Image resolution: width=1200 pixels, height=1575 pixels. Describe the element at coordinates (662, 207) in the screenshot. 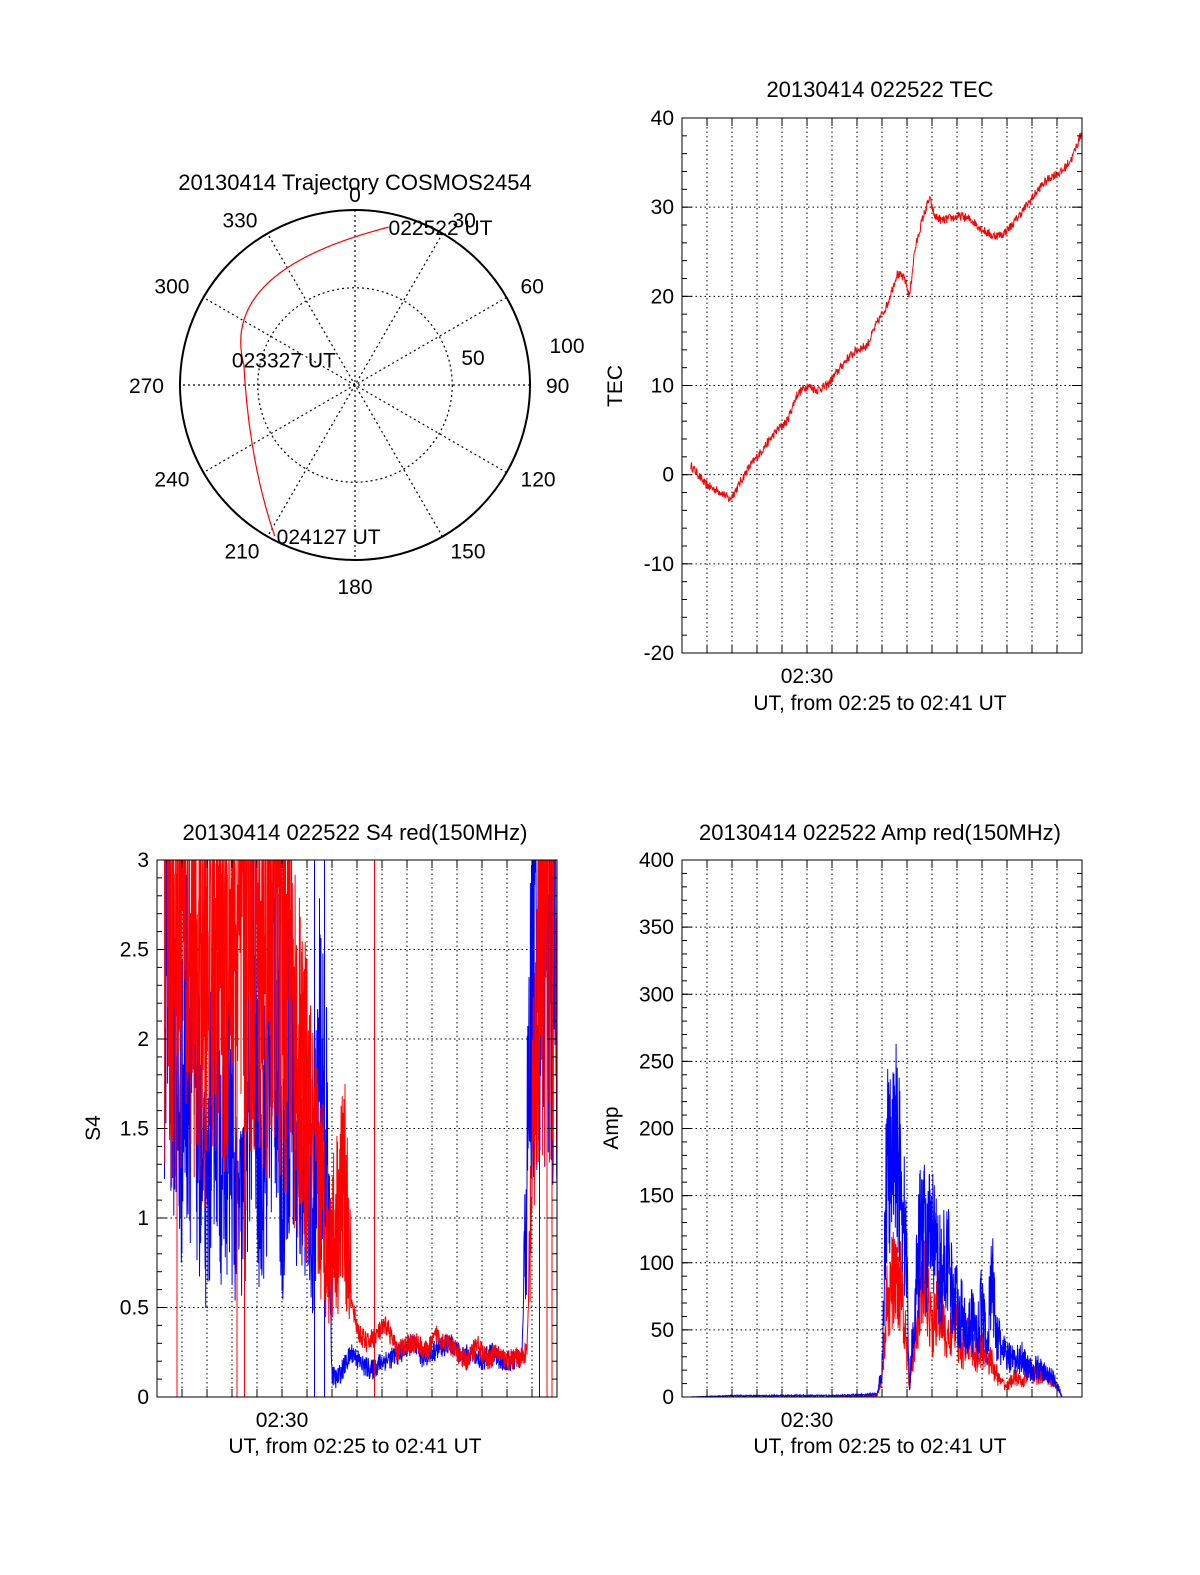

I see `tec-ytick-label: 30` at that location.